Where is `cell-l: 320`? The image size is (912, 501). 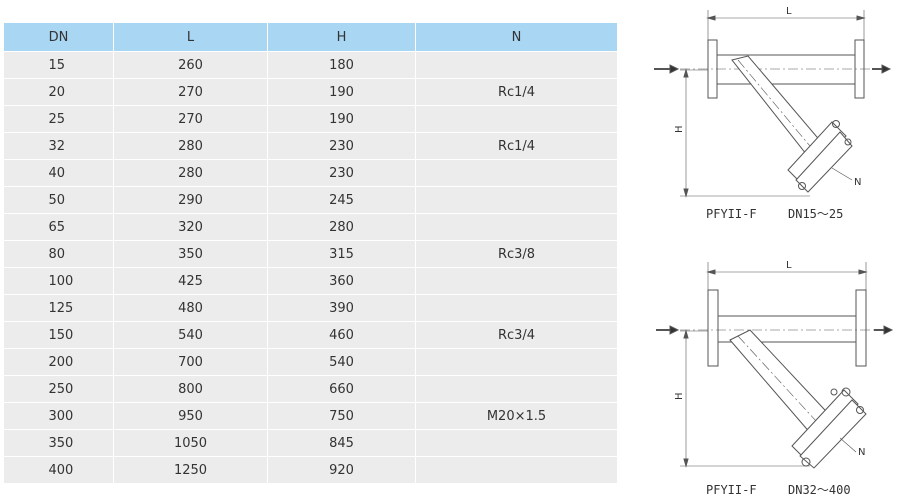 cell-l: 320 is located at coordinates (190, 227).